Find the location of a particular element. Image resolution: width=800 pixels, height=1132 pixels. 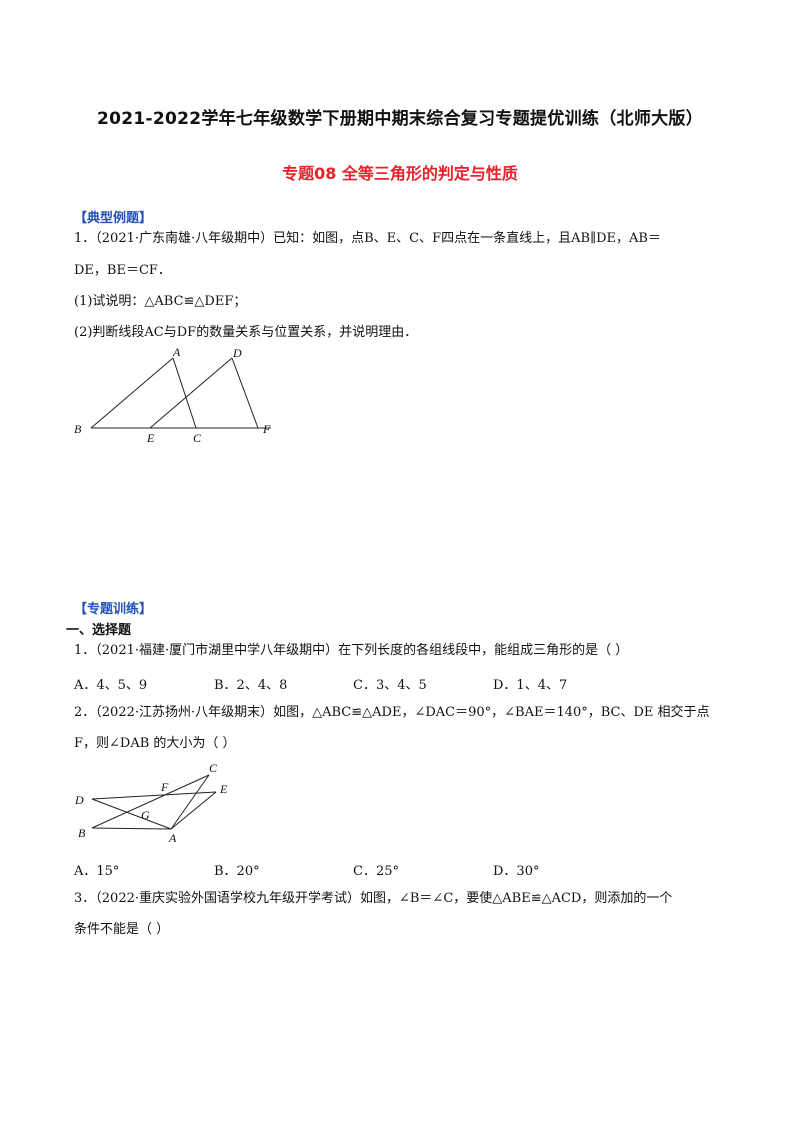

training-q2-option-d: D．30° is located at coordinates (516, 871).